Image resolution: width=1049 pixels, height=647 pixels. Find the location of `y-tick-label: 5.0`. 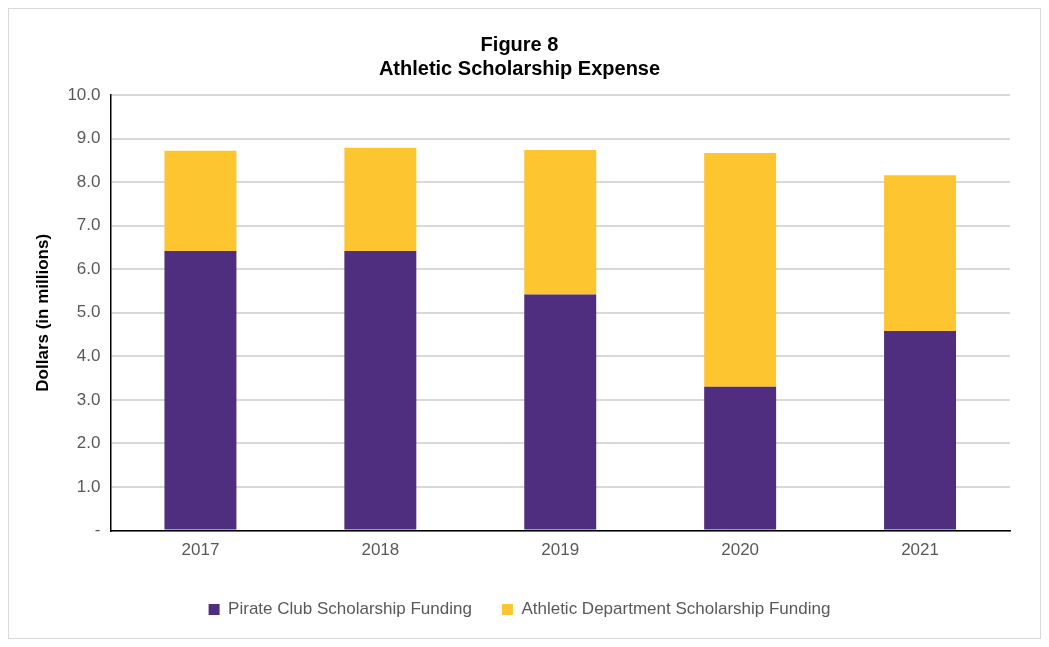

y-tick-label: 5.0 is located at coordinates (88, 312).